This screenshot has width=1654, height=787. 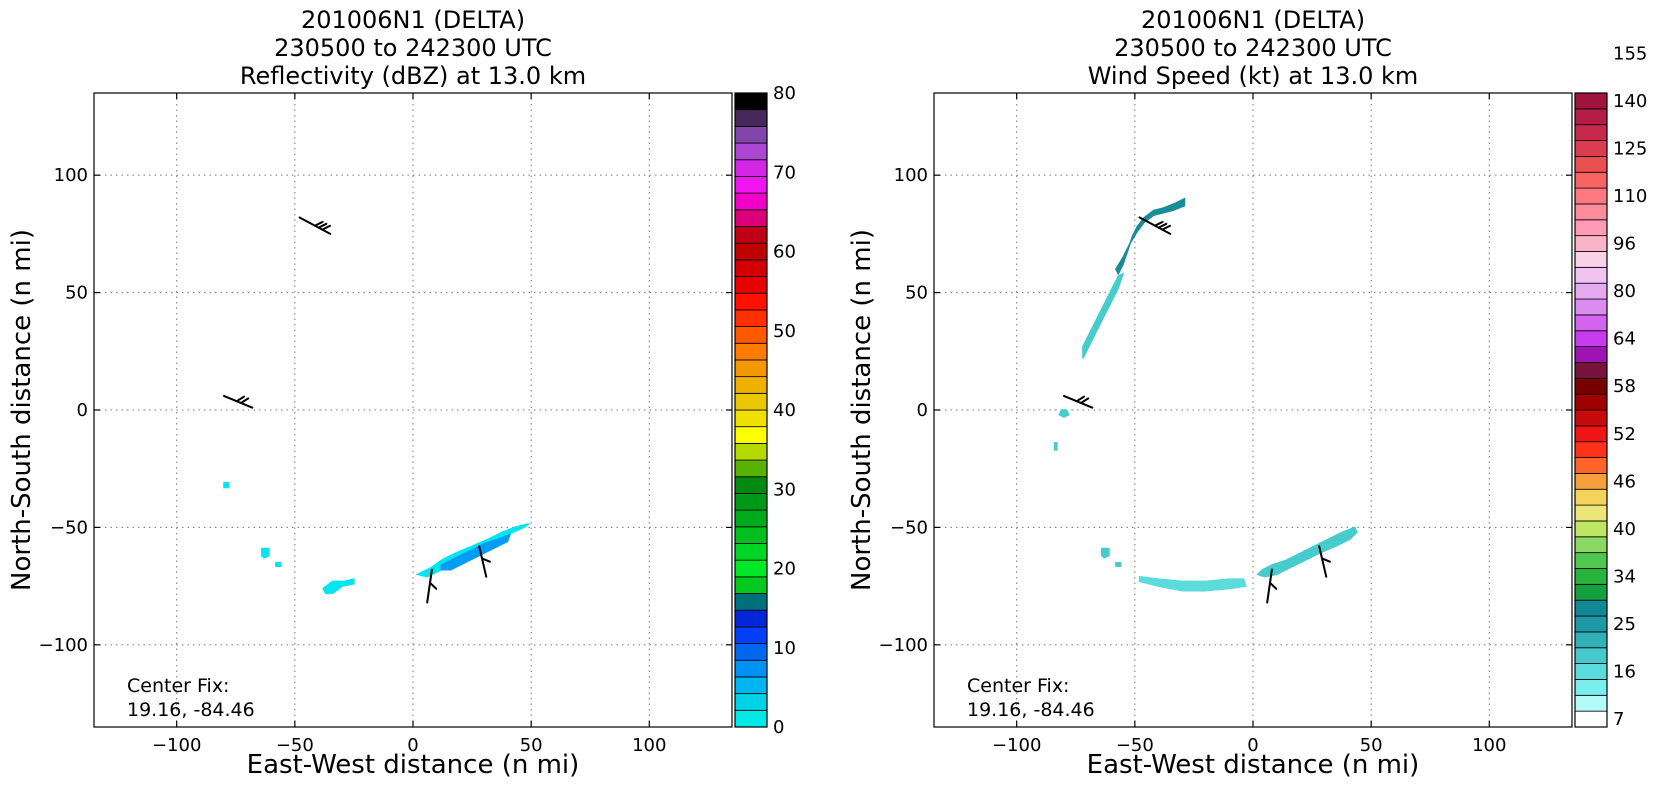 What do you see at coordinates (784, 331) in the screenshot?
I see `colorbar-tick-label: 50` at bounding box center [784, 331].